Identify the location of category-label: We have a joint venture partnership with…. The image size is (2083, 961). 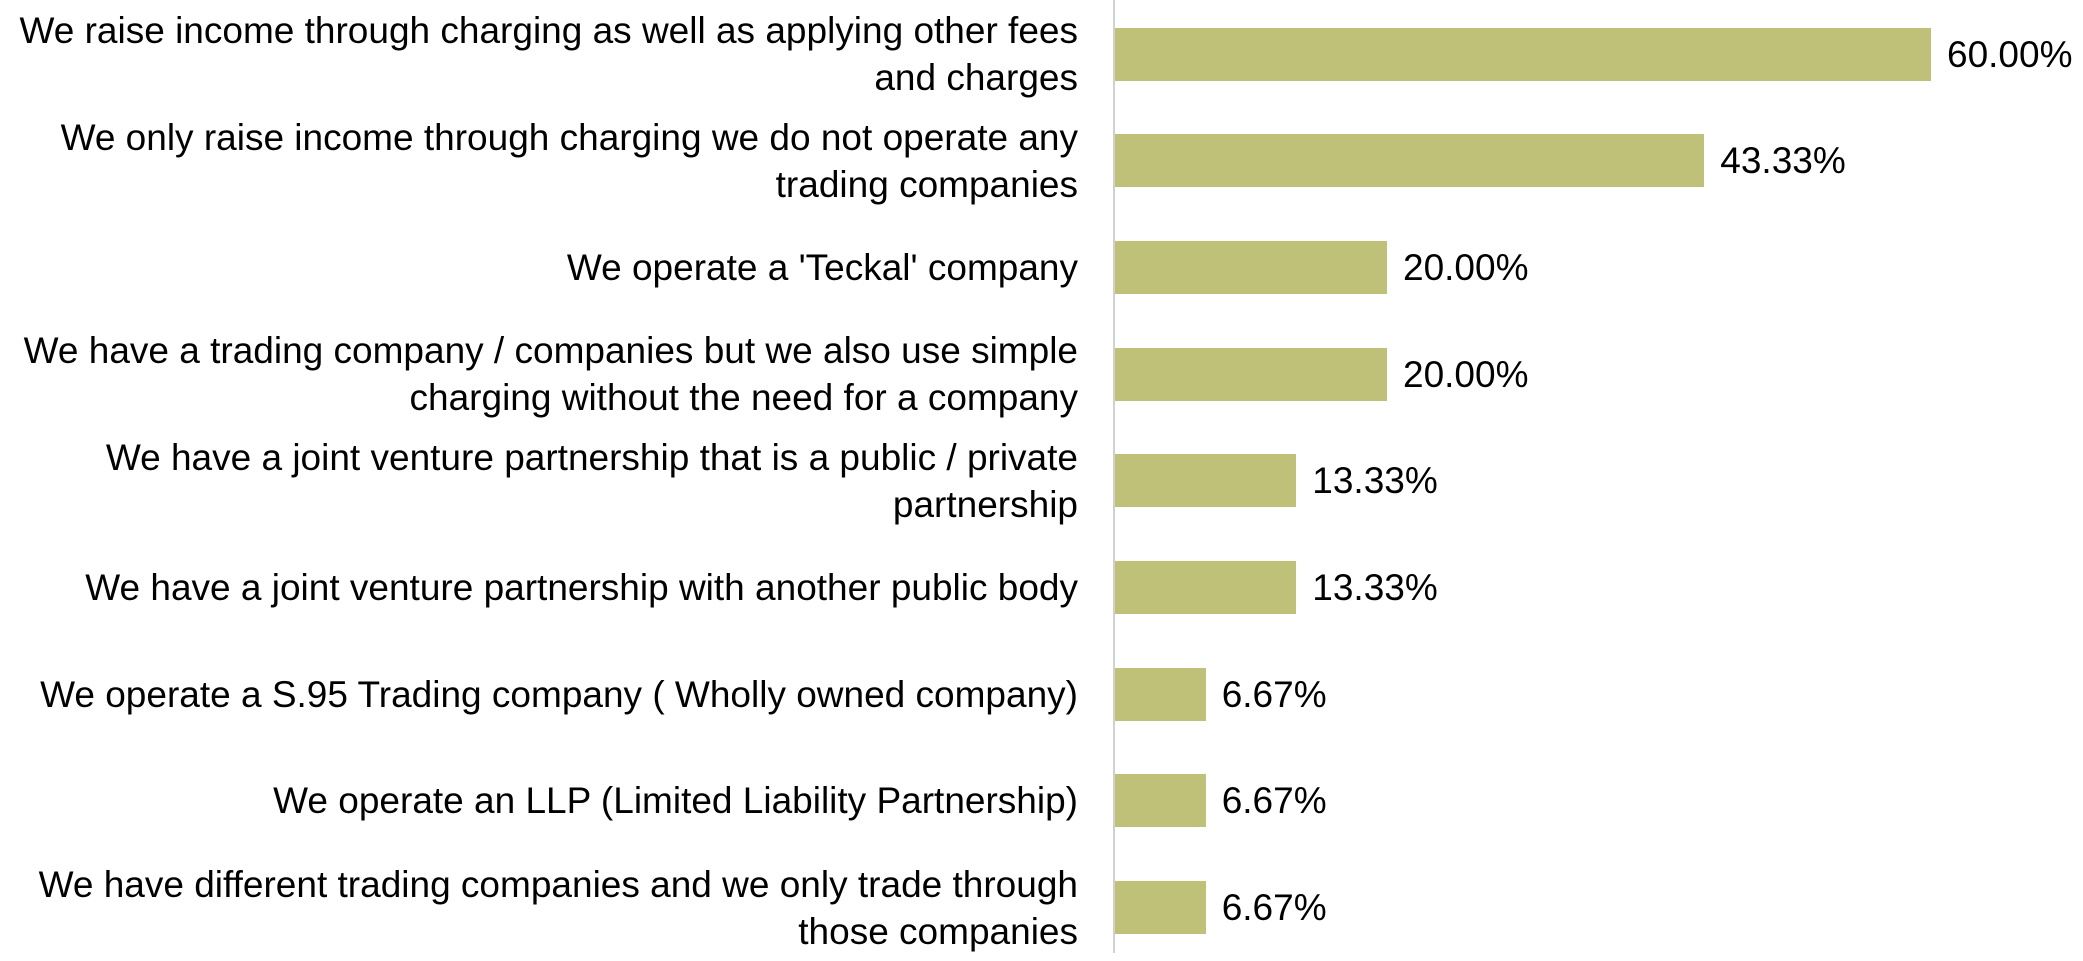
(581, 587).